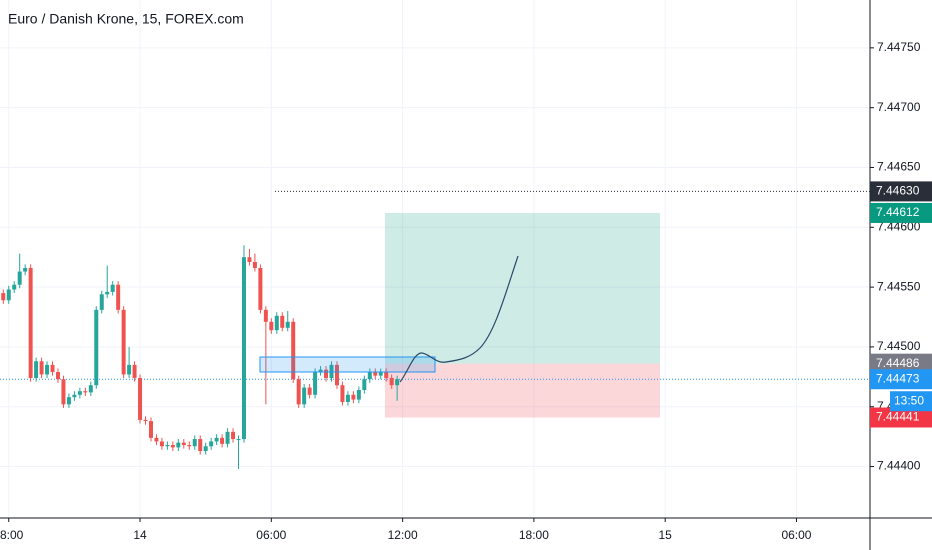 The height and width of the screenshot is (550, 932). What do you see at coordinates (459, 319) in the screenshot?
I see `projection-curve` at bounding box center [459, 319].